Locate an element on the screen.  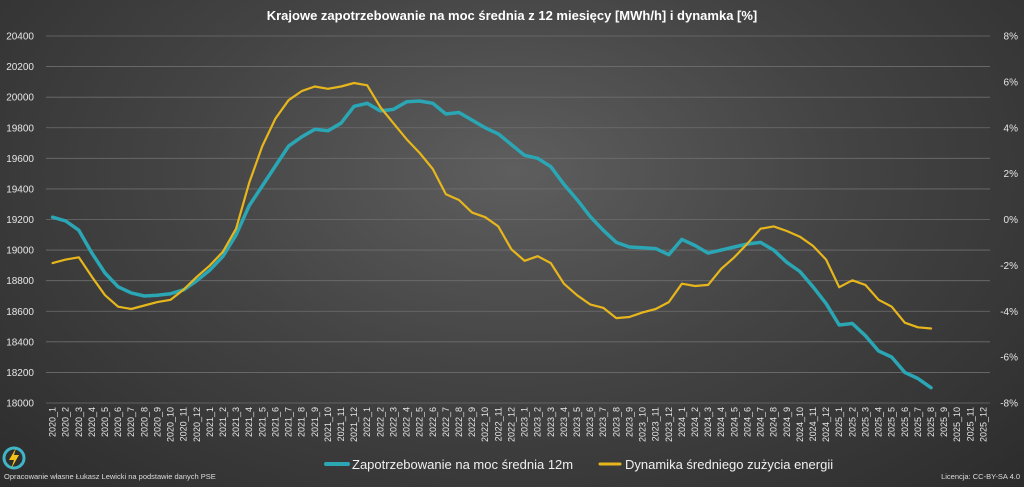
x-tick-label: 2024_4 is located at coordinates (721, 422).